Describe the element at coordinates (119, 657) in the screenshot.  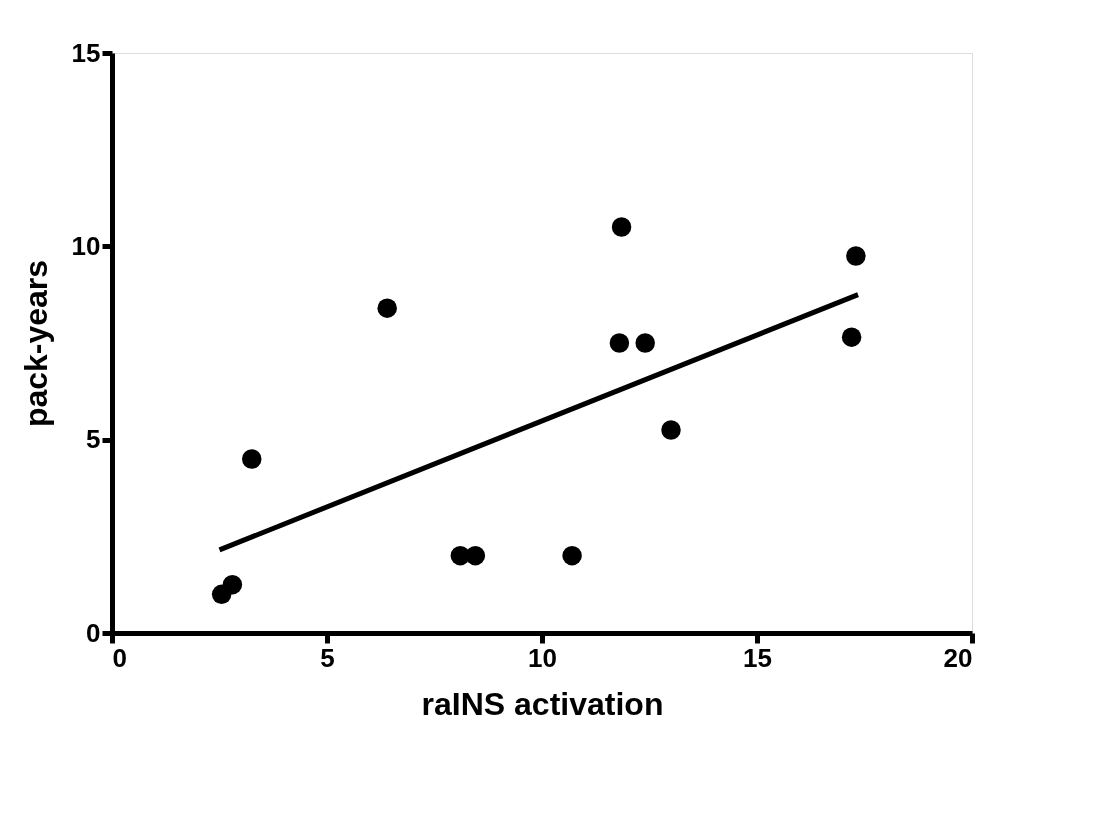
I see `x-tick-label: 0` at that location.